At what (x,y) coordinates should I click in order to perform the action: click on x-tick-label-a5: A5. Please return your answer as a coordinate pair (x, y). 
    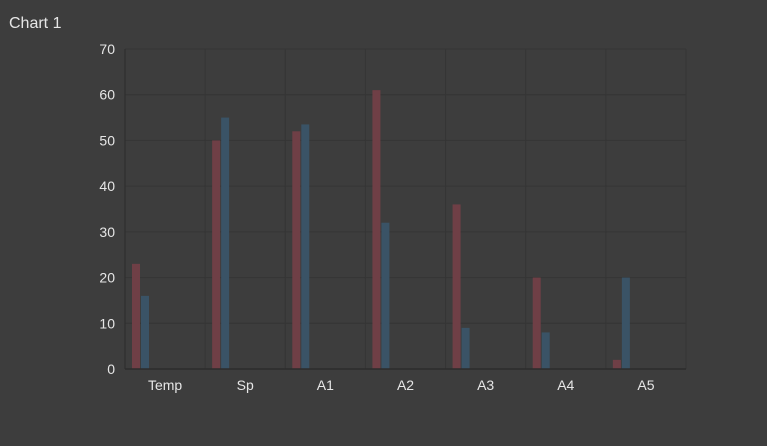
    Looking at the image, I should click on (645, 385).